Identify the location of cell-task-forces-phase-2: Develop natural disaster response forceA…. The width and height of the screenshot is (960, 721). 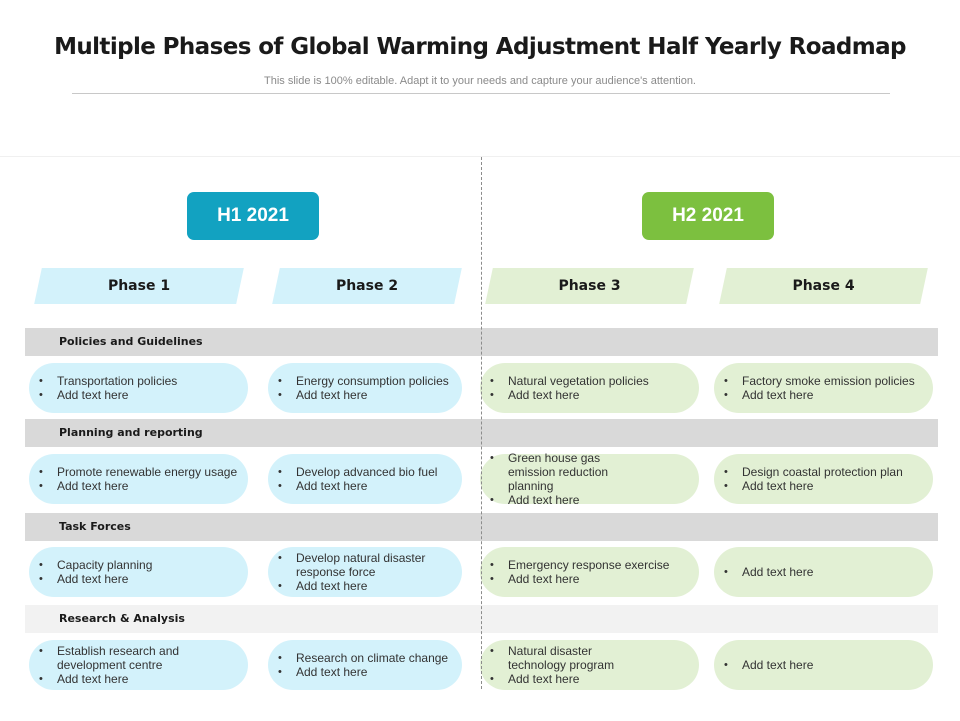
(365, 572).